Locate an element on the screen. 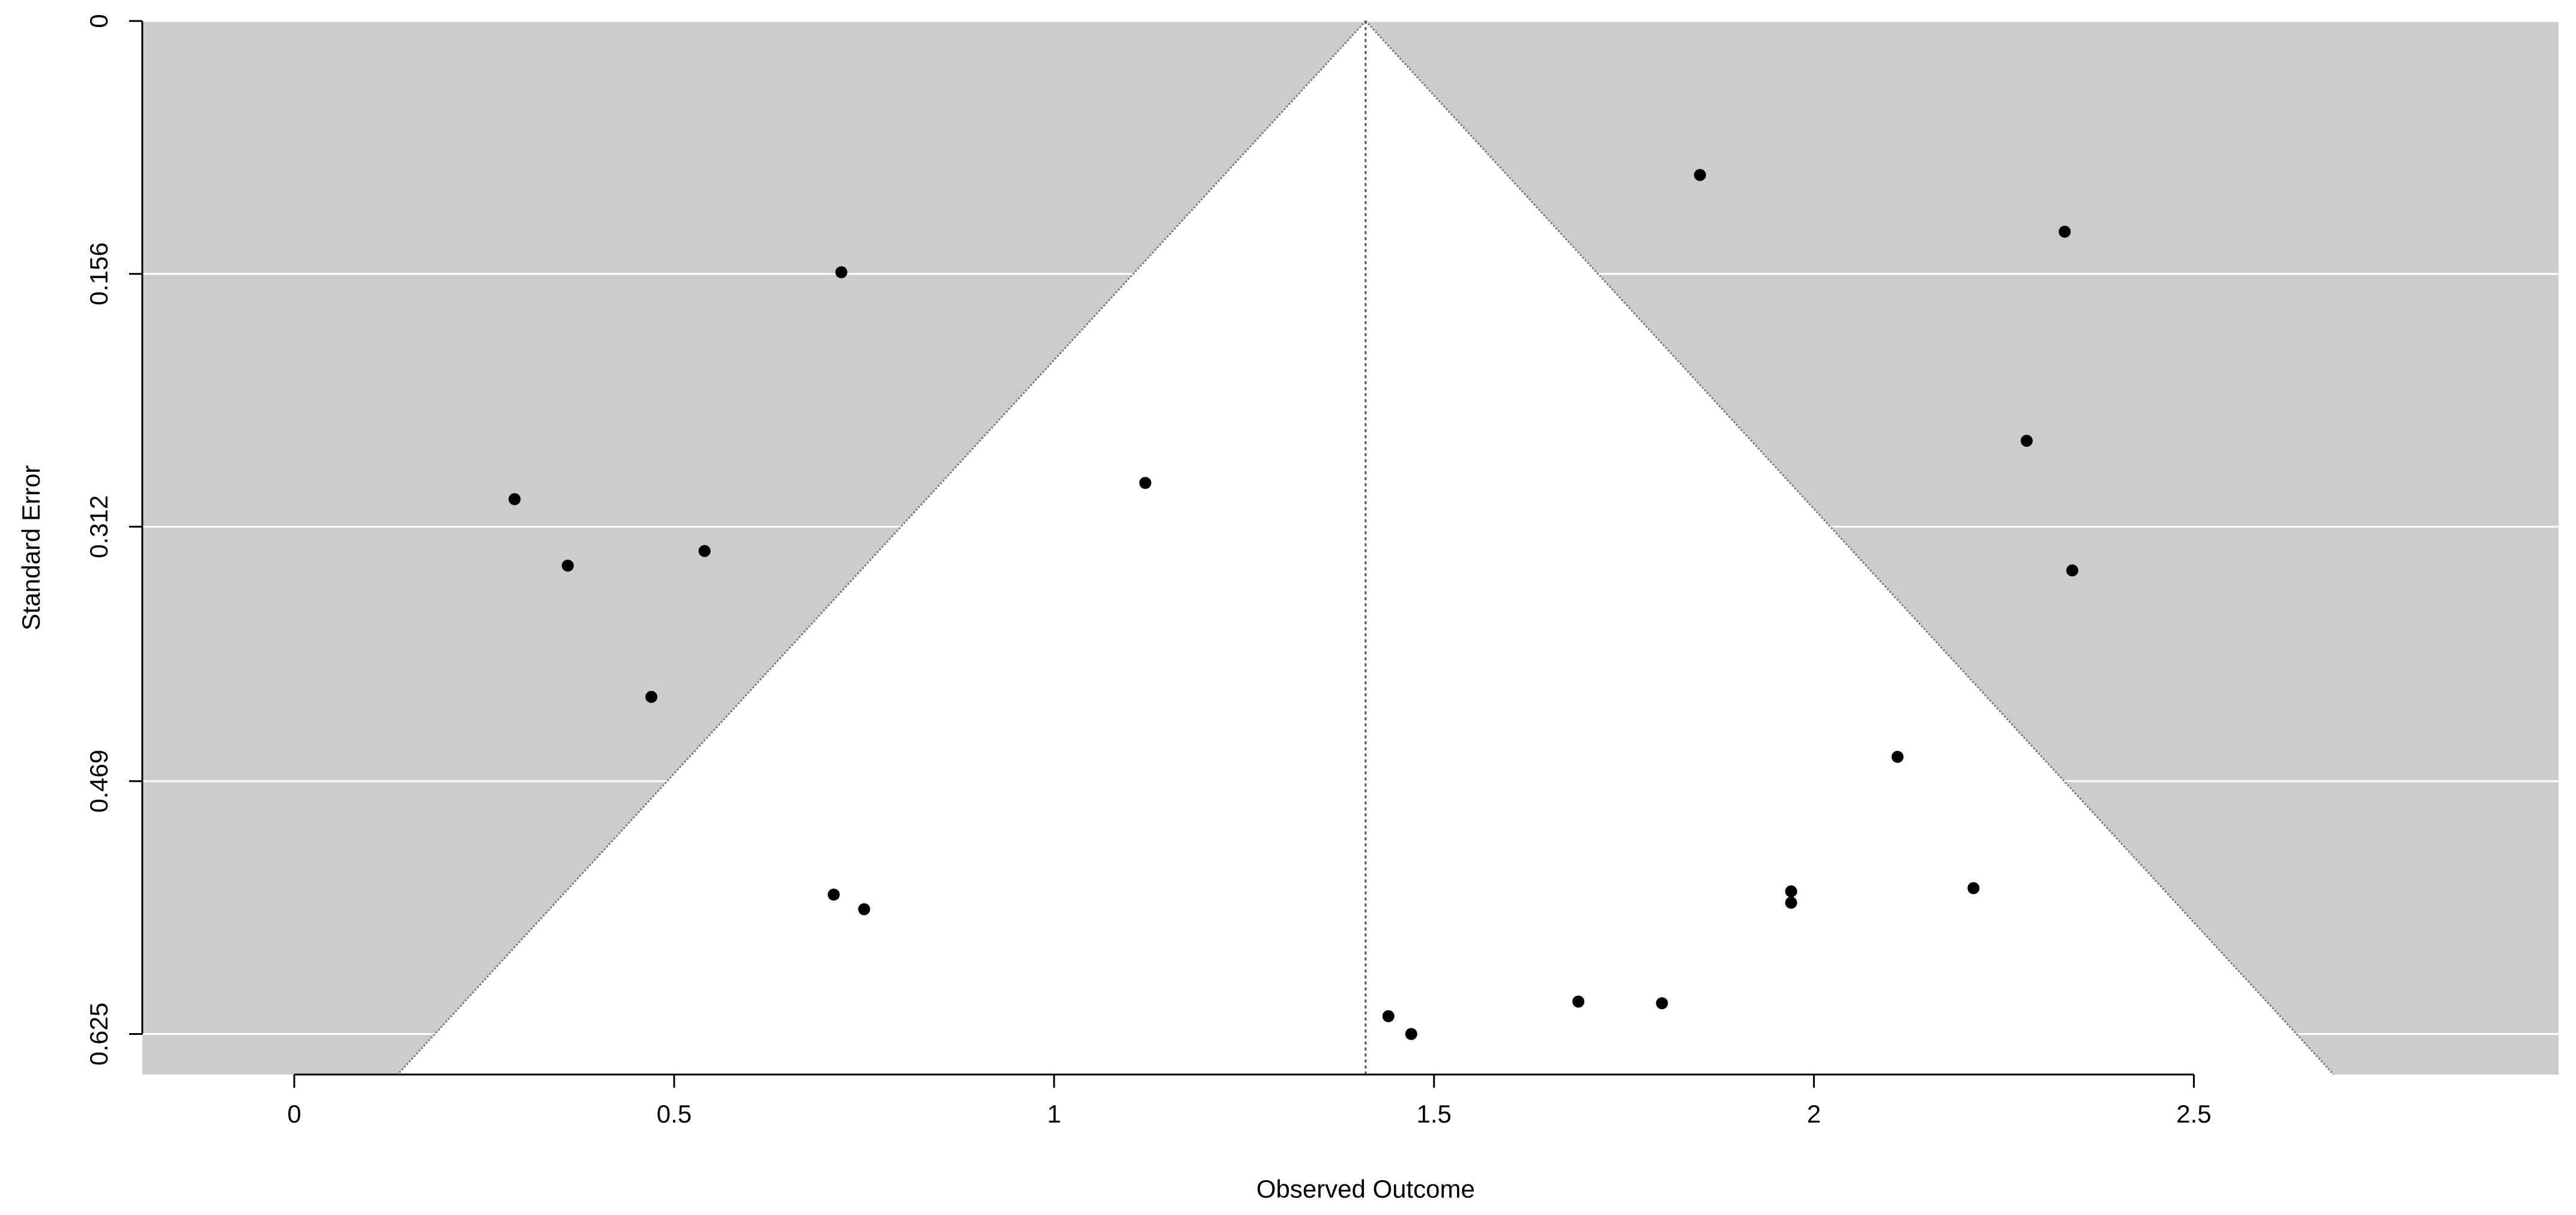  y-tick-label-3: 0.469 is located at coordinates (99, 782).